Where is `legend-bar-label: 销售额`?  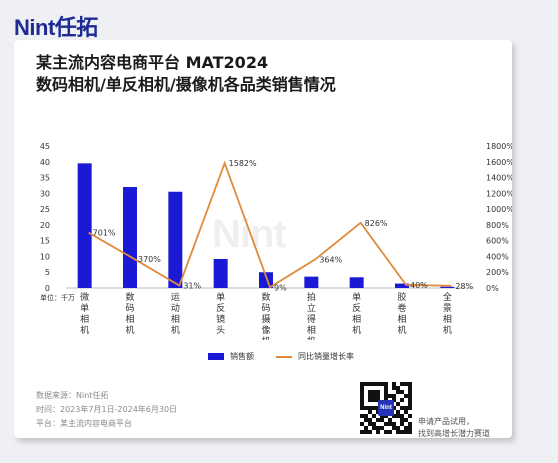 legend-bar-label: 销售额 is located at coordinates (242, 356).